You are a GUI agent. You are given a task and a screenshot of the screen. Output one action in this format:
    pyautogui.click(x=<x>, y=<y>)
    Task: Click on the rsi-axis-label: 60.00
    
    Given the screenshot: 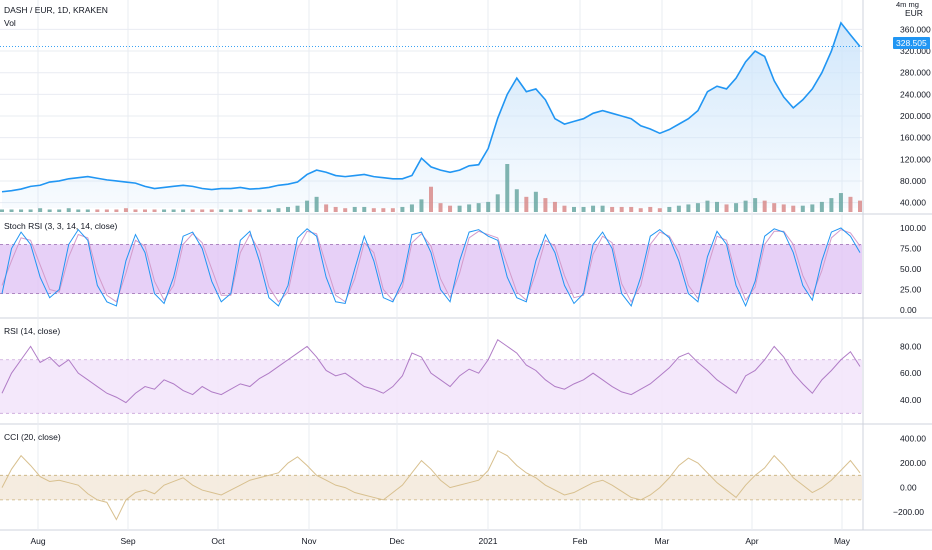 What is the action you would take?
    pyautogui.click(x=911, y=373)
    